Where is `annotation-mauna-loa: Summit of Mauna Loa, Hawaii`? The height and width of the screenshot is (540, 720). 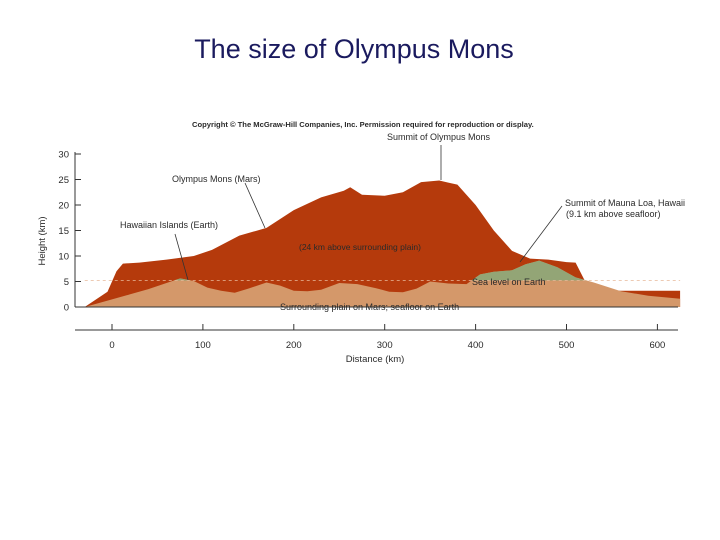
annotation-mauna-loa: Summit of Mauna Loa, Hawaii is located at coordinates (625, 203).